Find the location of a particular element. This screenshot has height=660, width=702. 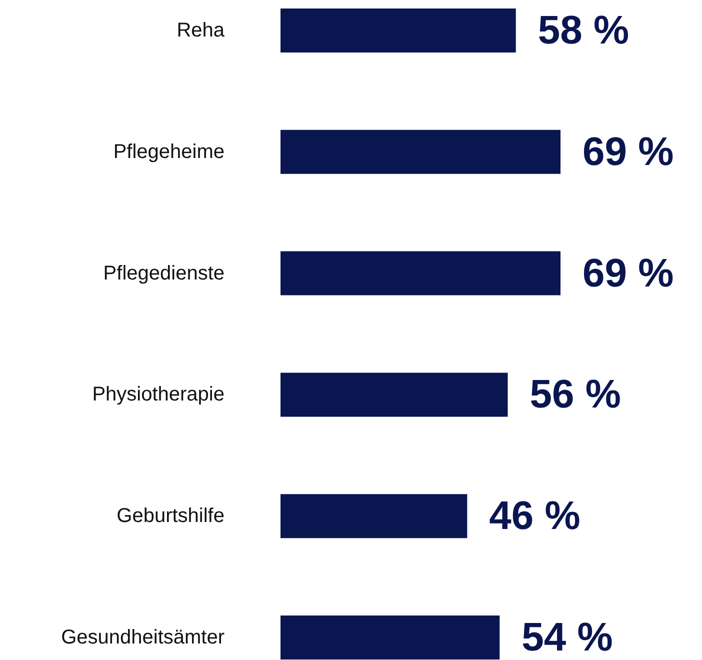

y-tick-label: Pflegeheime is located at coordinates (169, 151).